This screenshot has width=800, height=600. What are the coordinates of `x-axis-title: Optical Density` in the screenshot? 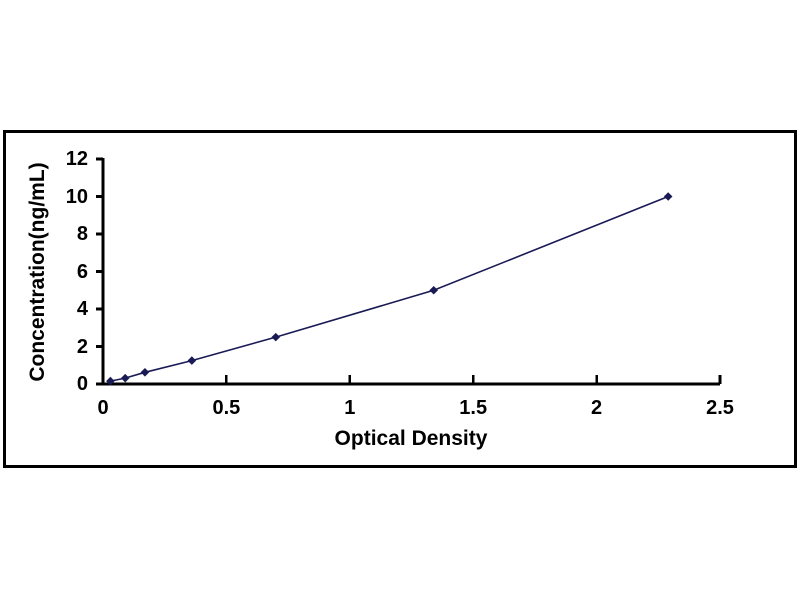 It's located at (411, 438).